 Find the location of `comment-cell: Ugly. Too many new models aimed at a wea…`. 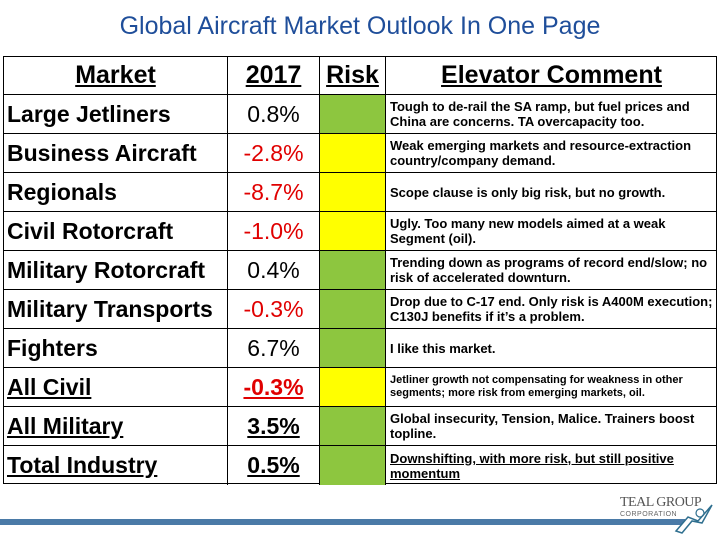

comment-cell: Ugly. Too many new models aimed at a wea… is located at coordinates (551, 231).